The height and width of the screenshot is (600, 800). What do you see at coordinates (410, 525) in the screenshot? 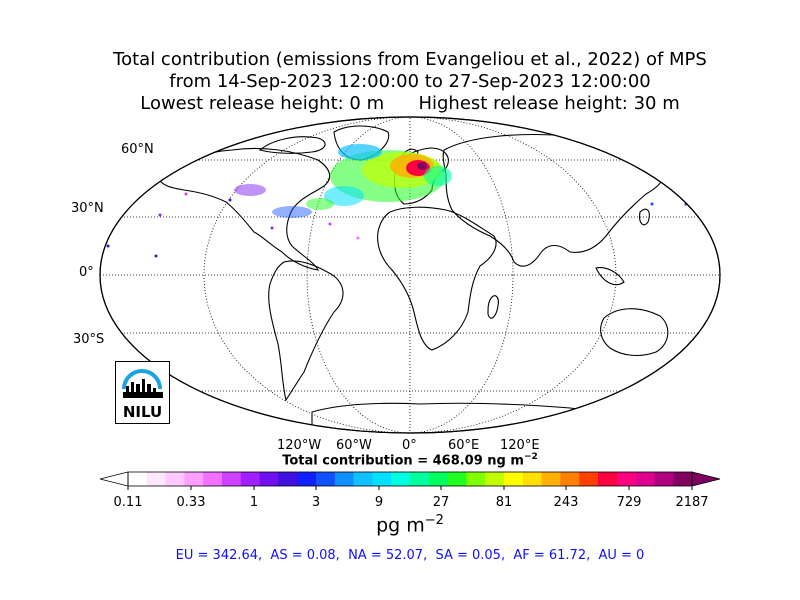
I see `colorbar-units: pg m−2` at bounding box center [410, 525].